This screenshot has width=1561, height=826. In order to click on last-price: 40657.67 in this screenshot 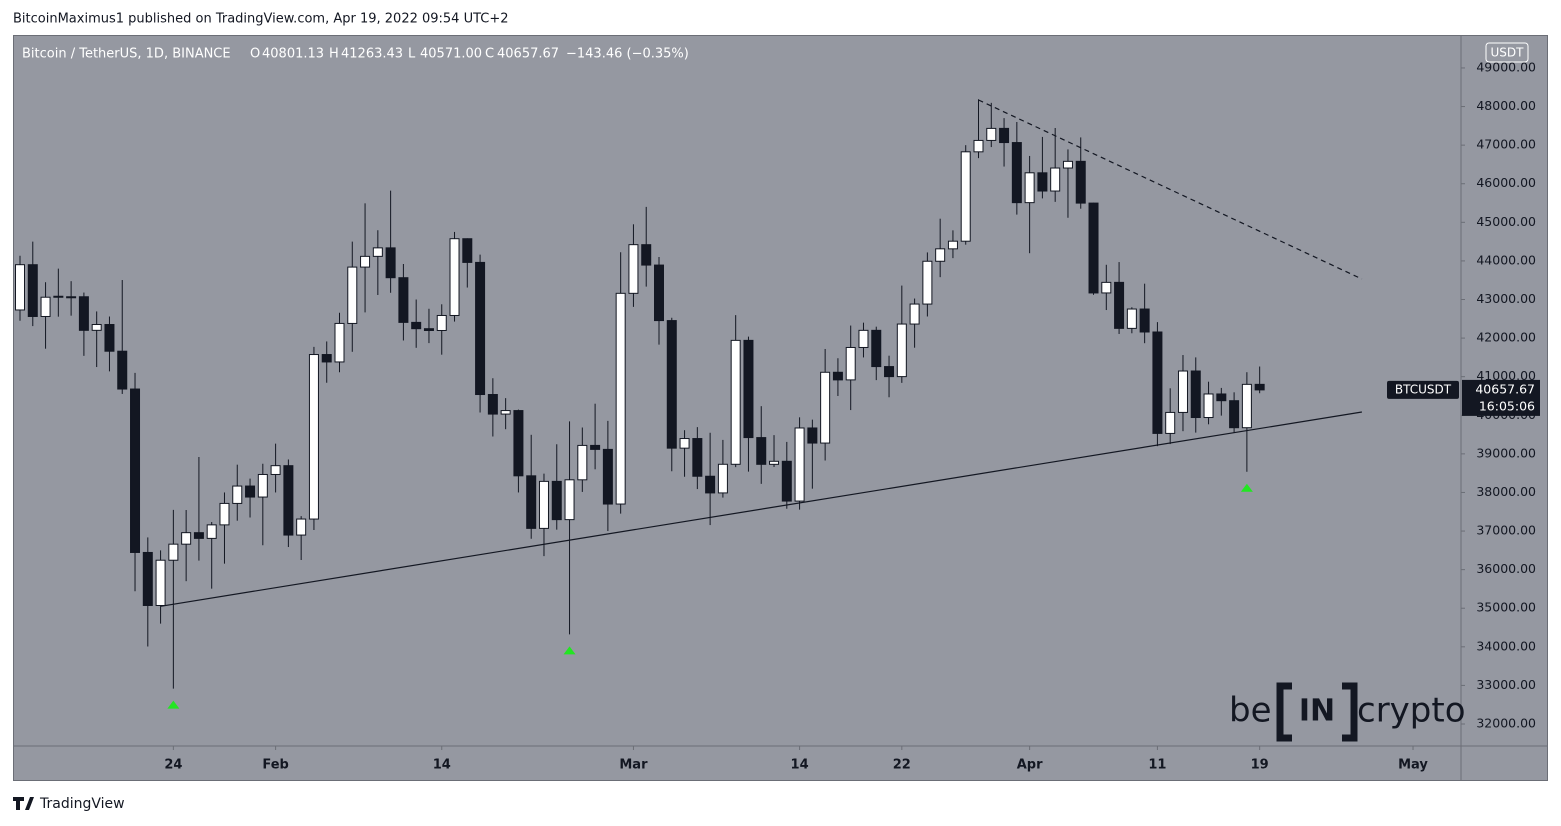, I will do `click(1505, 388)`.